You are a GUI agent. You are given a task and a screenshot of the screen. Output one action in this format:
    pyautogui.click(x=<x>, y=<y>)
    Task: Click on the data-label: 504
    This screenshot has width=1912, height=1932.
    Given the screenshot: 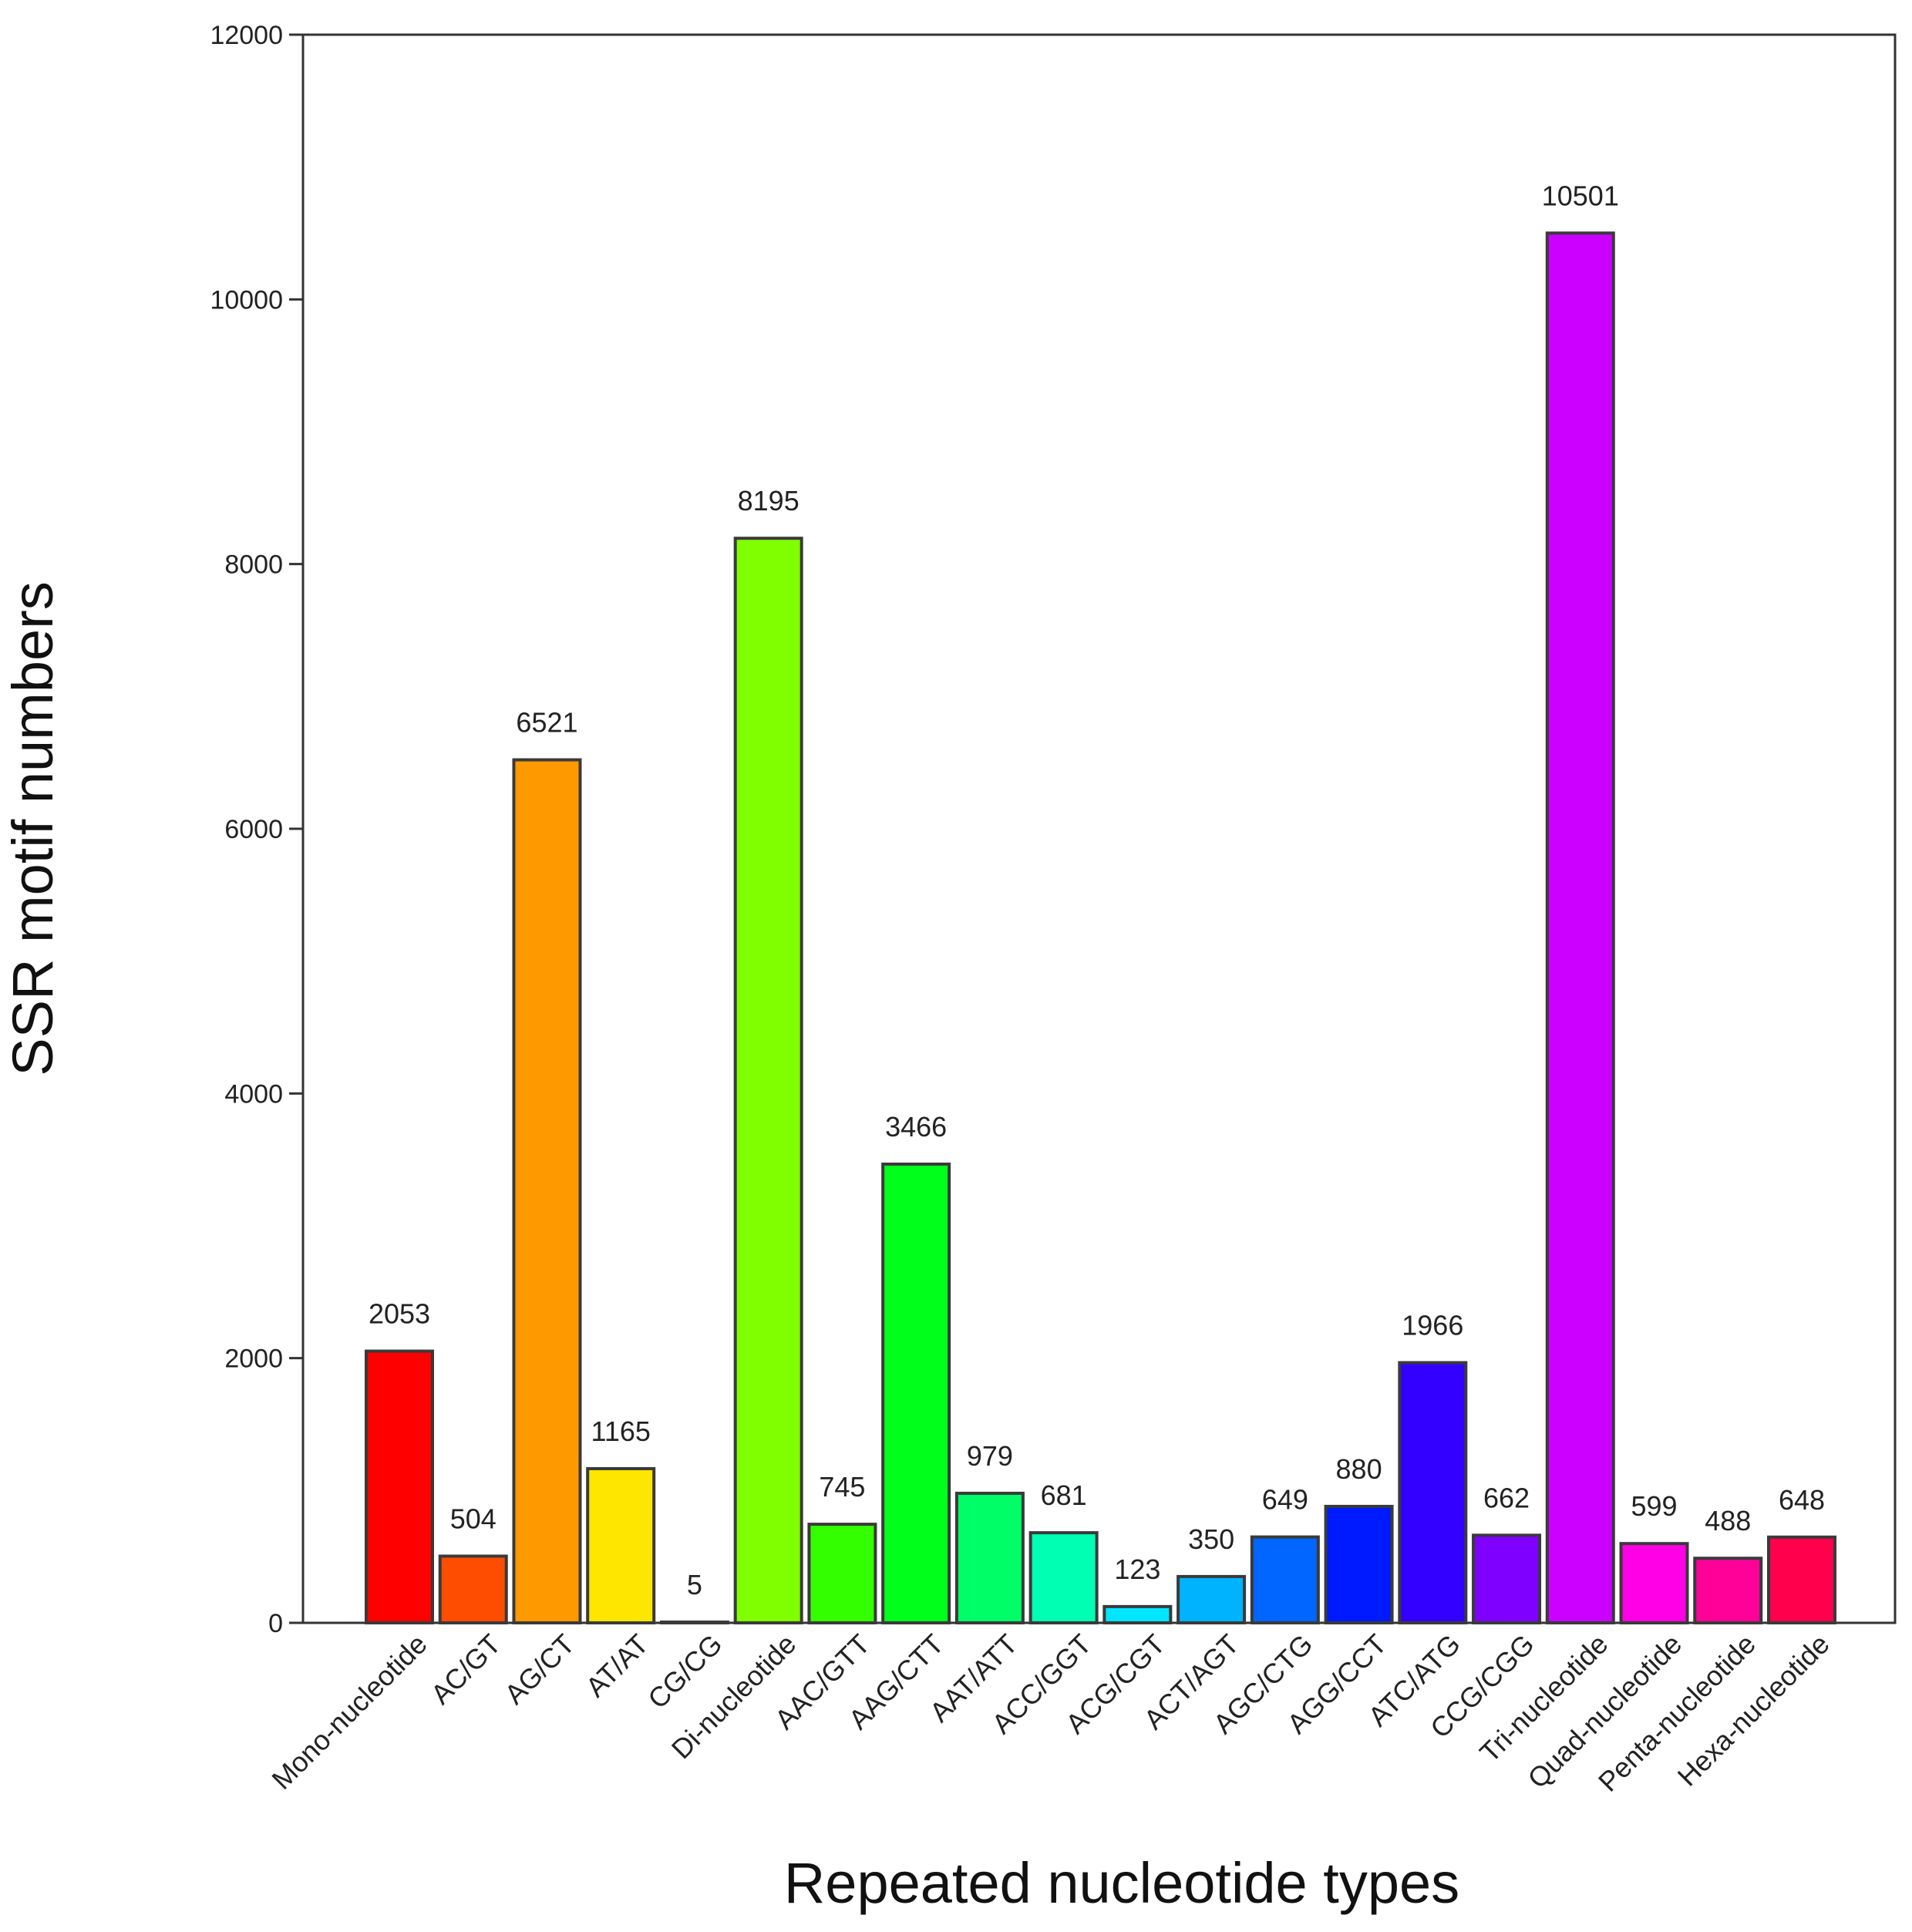 What is the action you would take?
    pyautogui.click(x=473, y=1518)
    